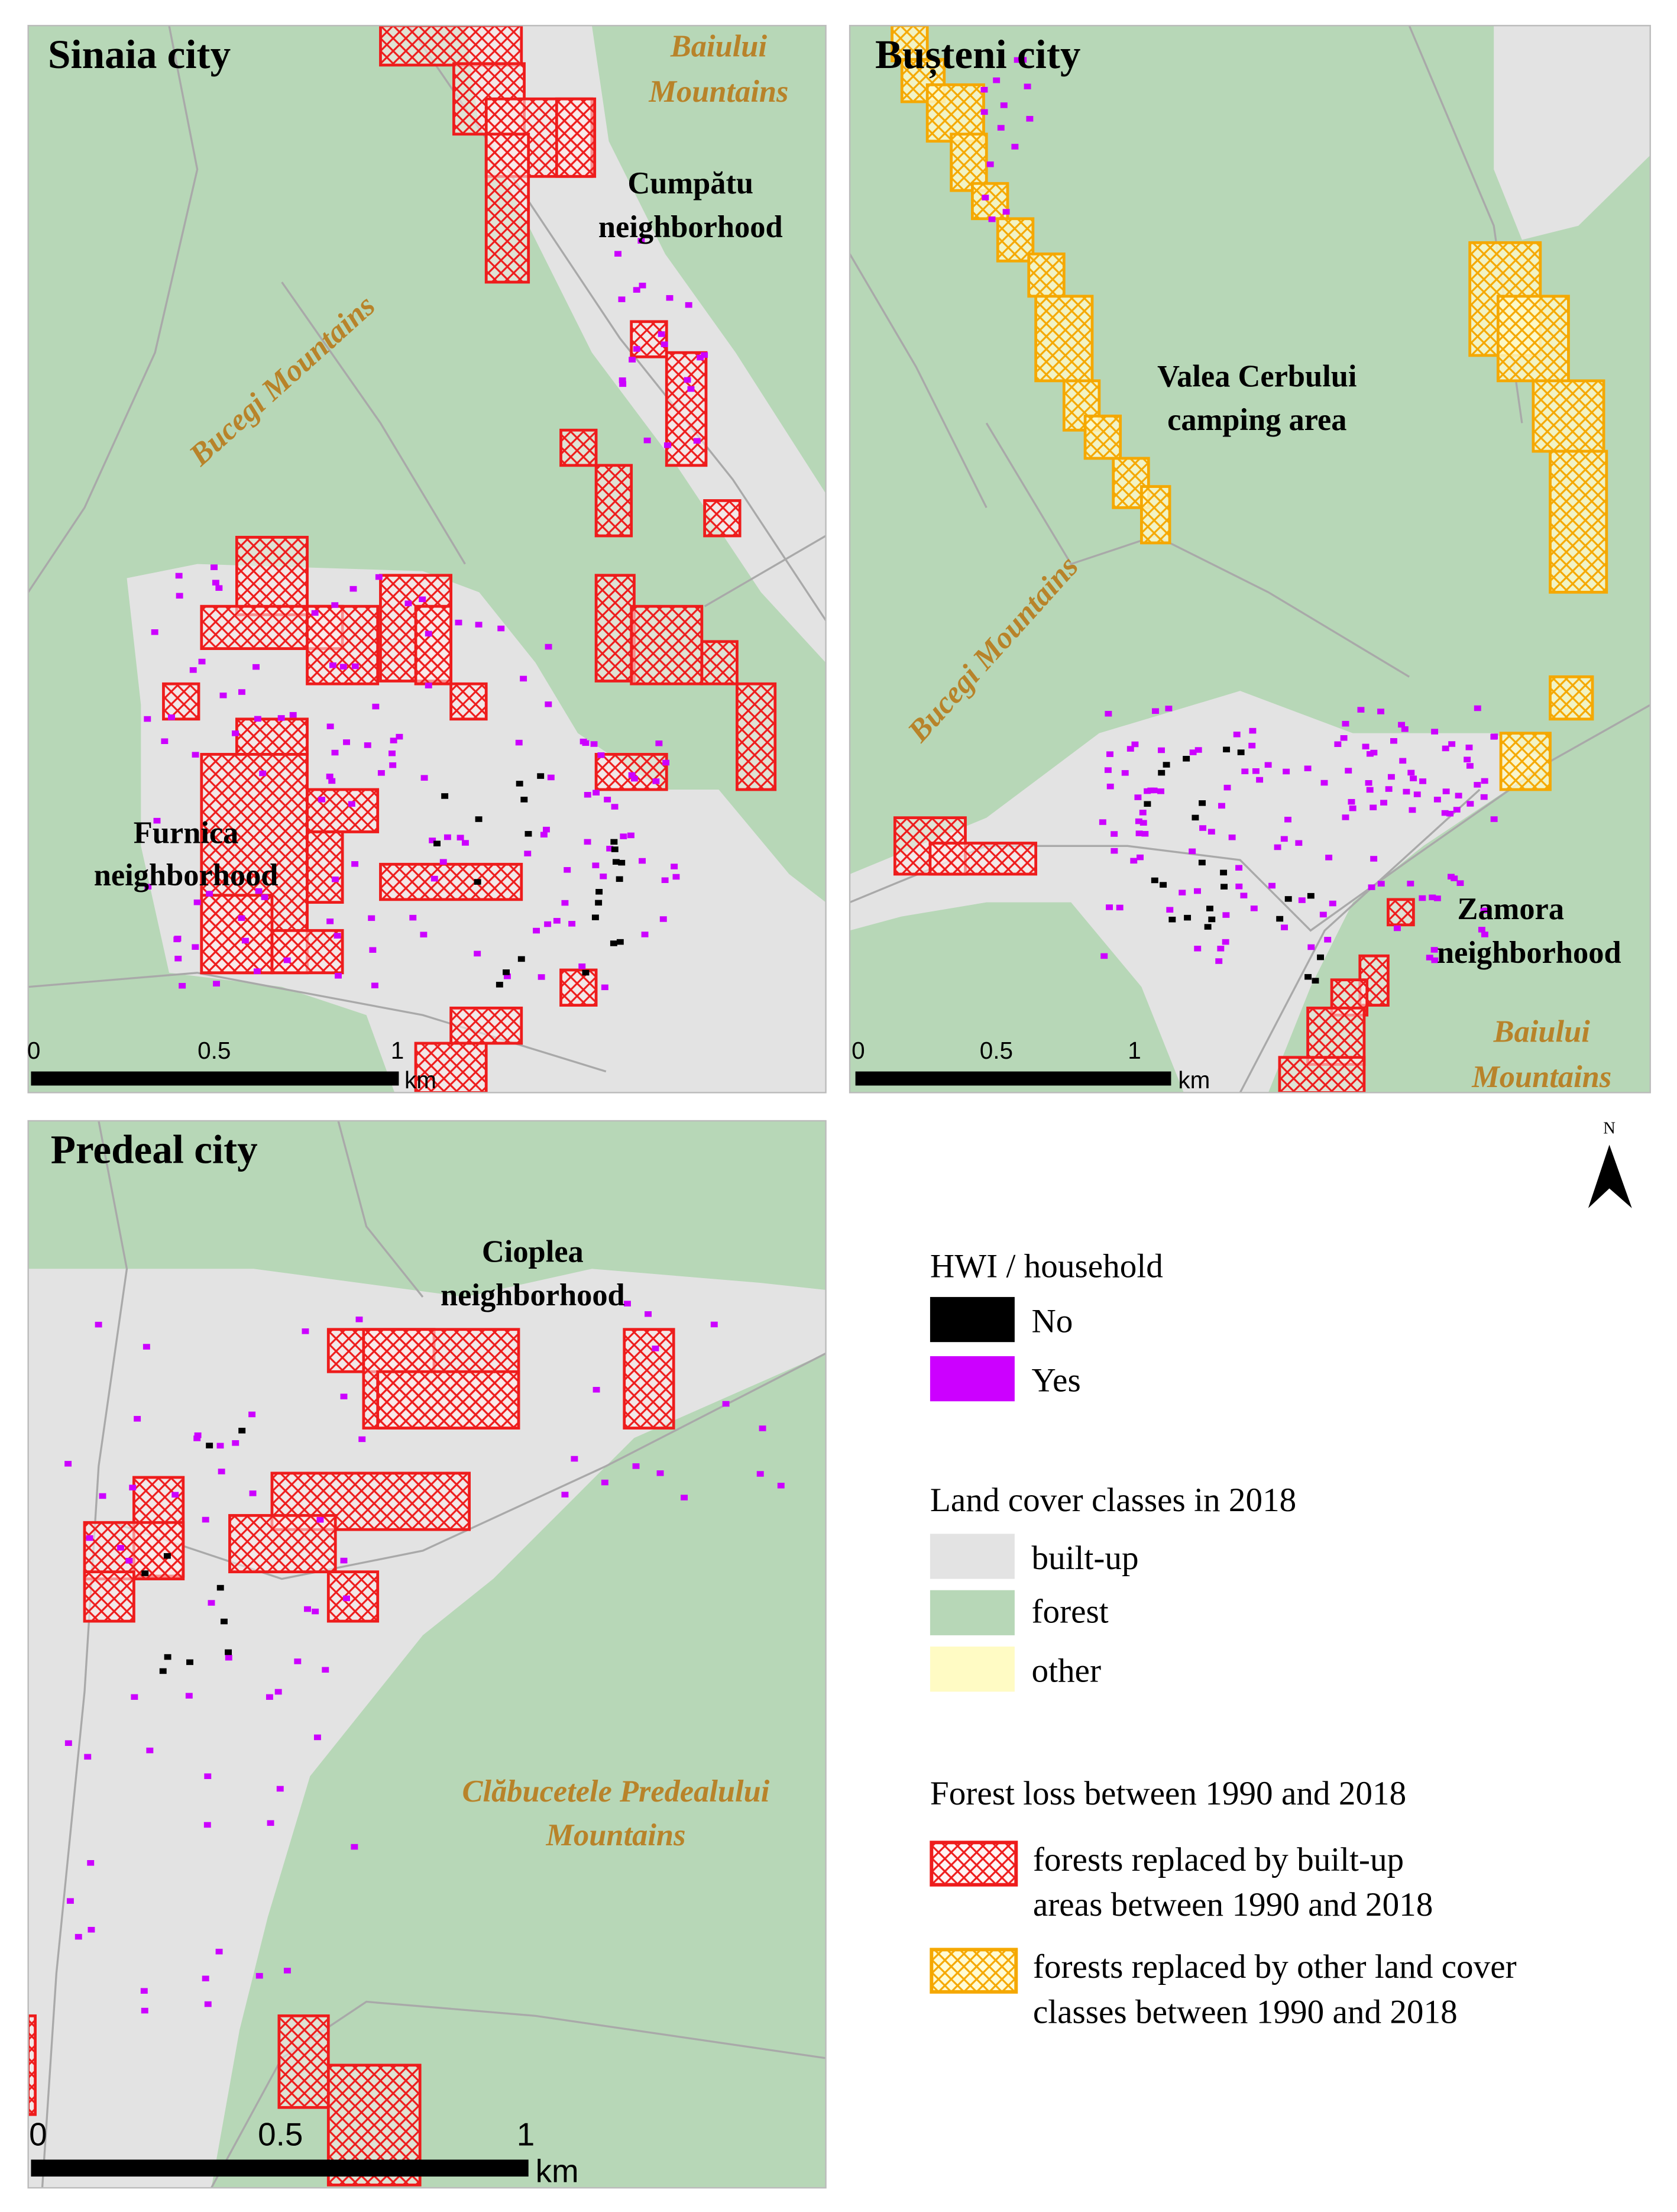  I want to click on mountain-label: Baiului Mountains, so click(718, 69).